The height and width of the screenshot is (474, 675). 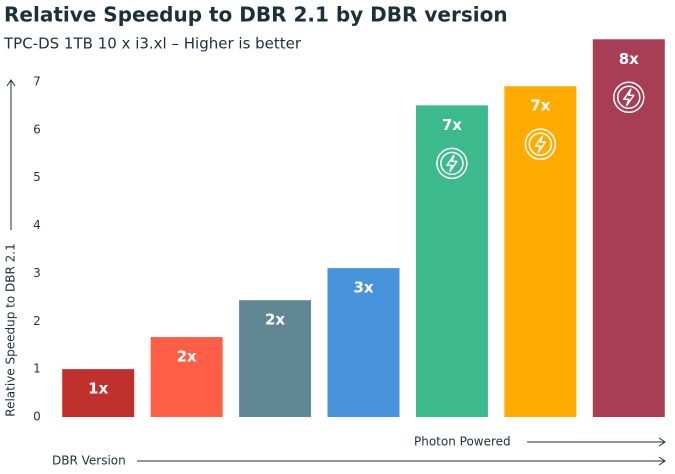 I want to click on value-label: 1x, so click(x=98, y=389).